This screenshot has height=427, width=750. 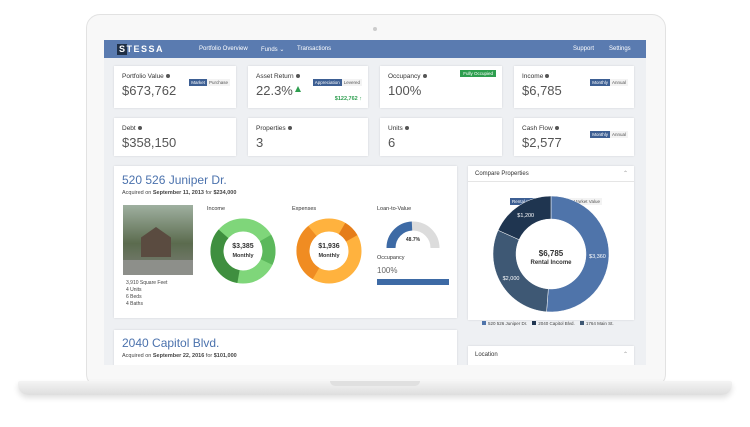 I want to click on stat-label: Properties, so click(x=274, y=128).